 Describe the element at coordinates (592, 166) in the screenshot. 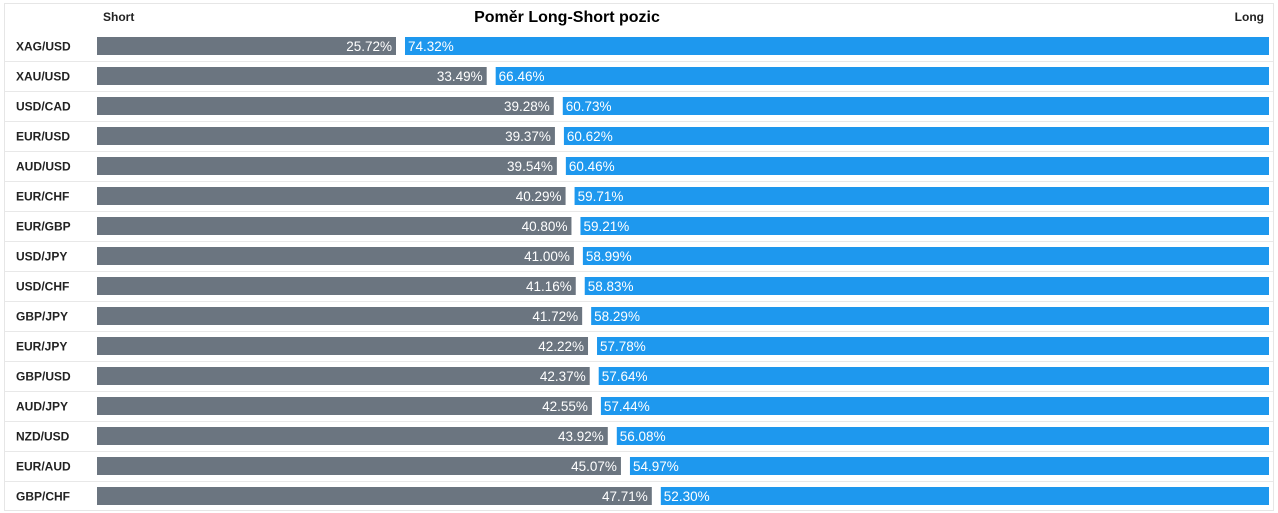

I see `long-value-label: 60.46%` at that location.